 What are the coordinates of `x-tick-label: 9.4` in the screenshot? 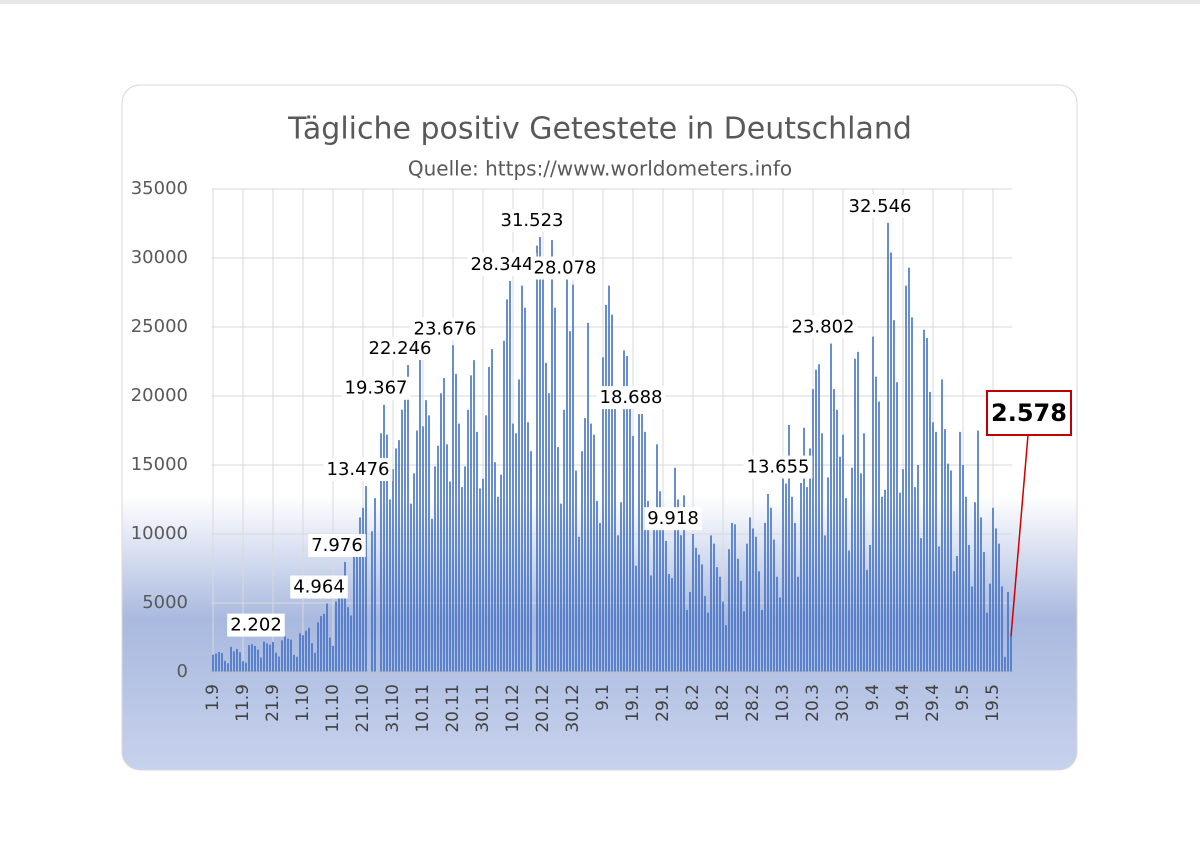 It's located at (873, 697).